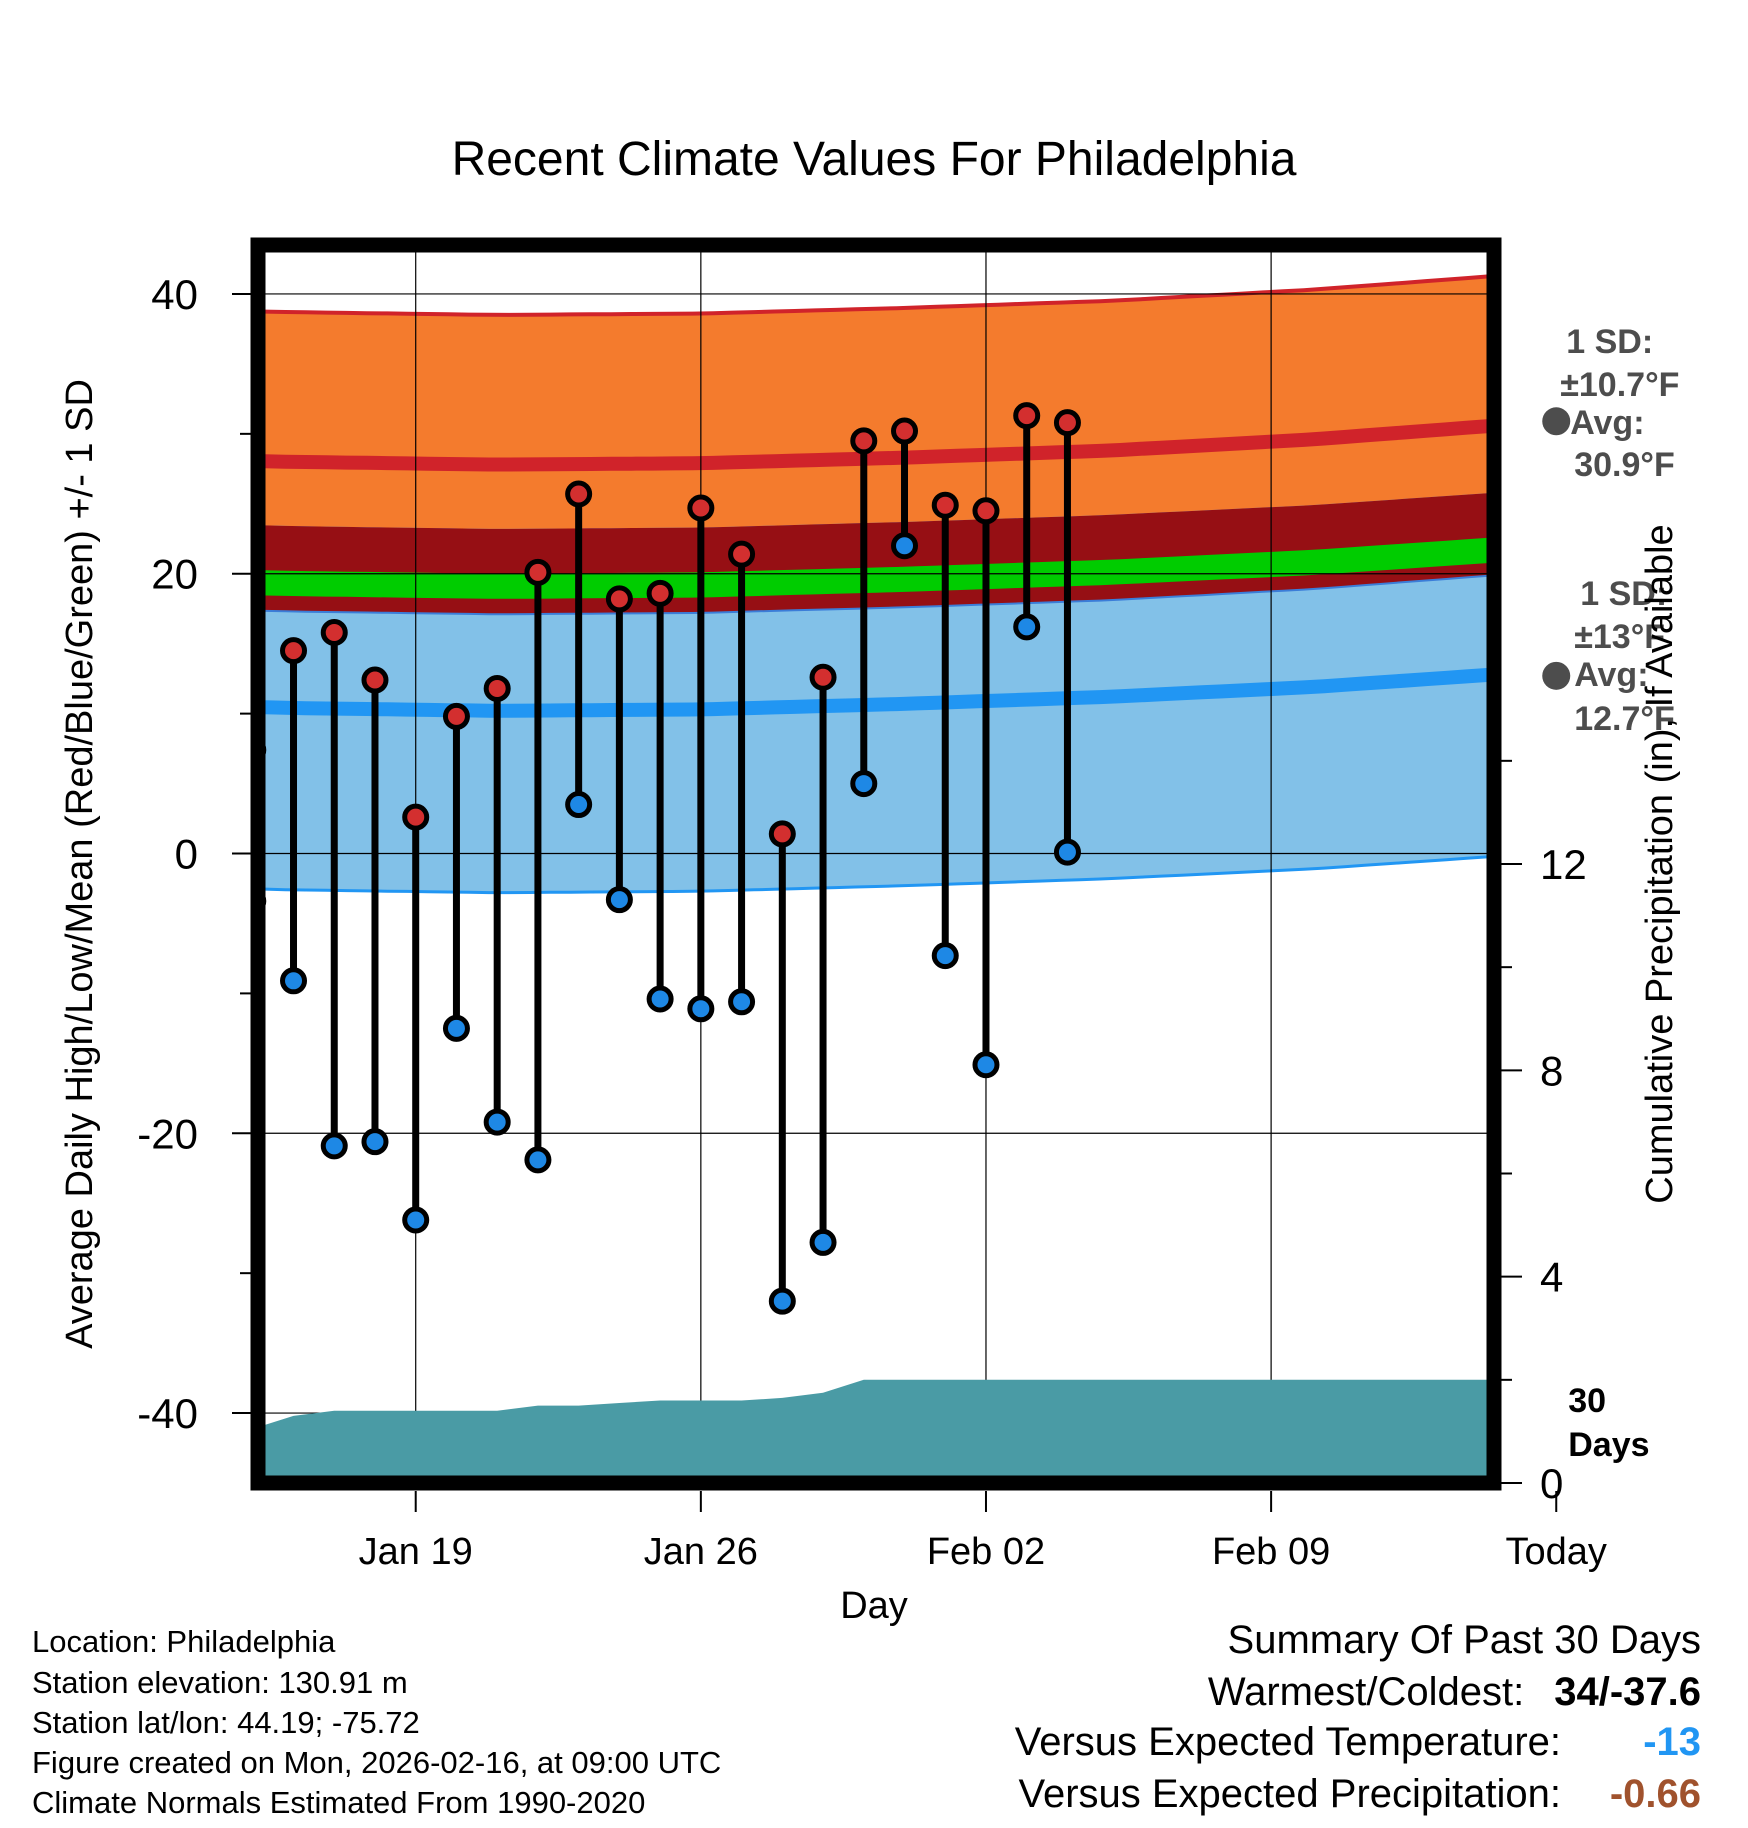 The width and height of the screenshot is (1748, 1828). What do you see at coordinates (876, 875) in the screenshot?
I see `low-minus-sd-line` at bounding box center [876, 875].